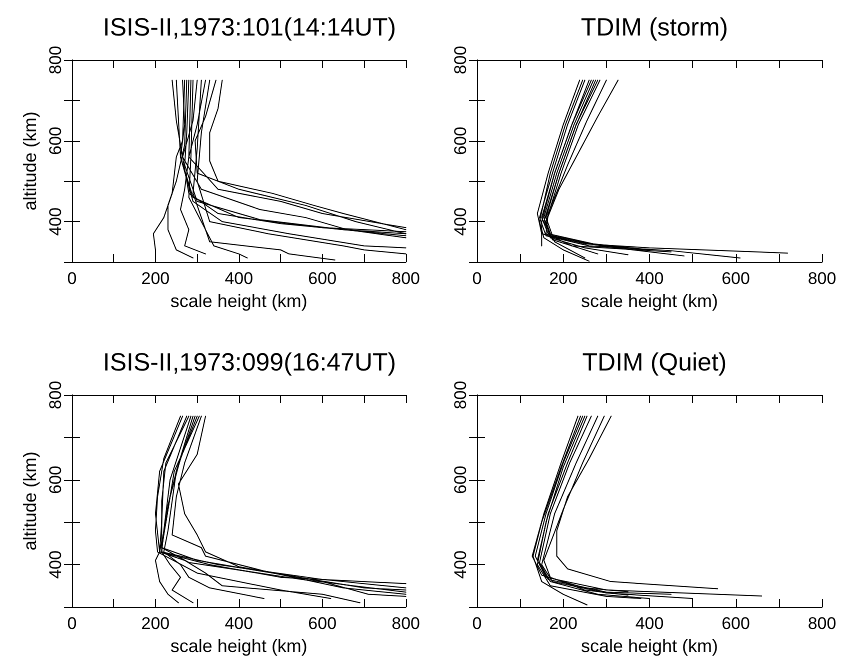  What do you see at coordinates (654, 28) in the screenshot?
I see `chart-title: TDIM (storm)` at bounding box center [654, 28].